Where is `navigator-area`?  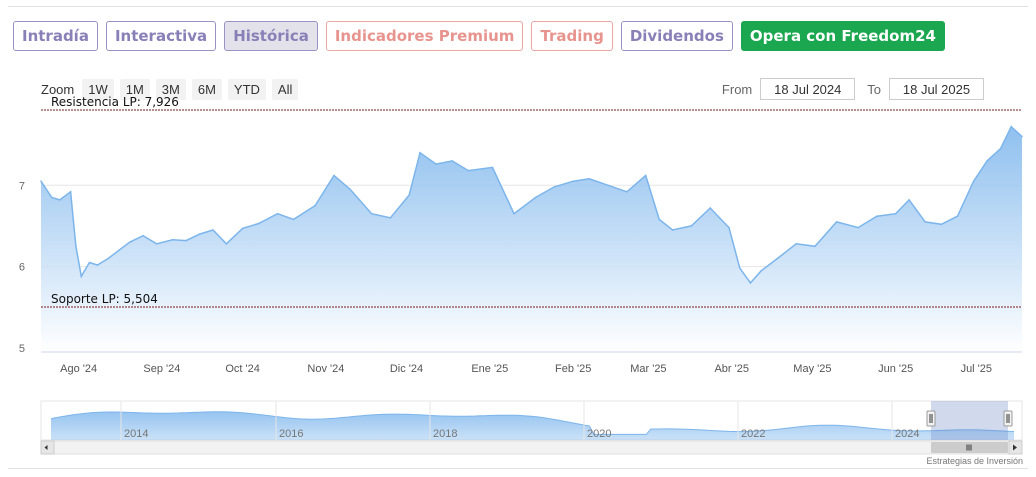
navigator-area is located at coordinates (532, 425).